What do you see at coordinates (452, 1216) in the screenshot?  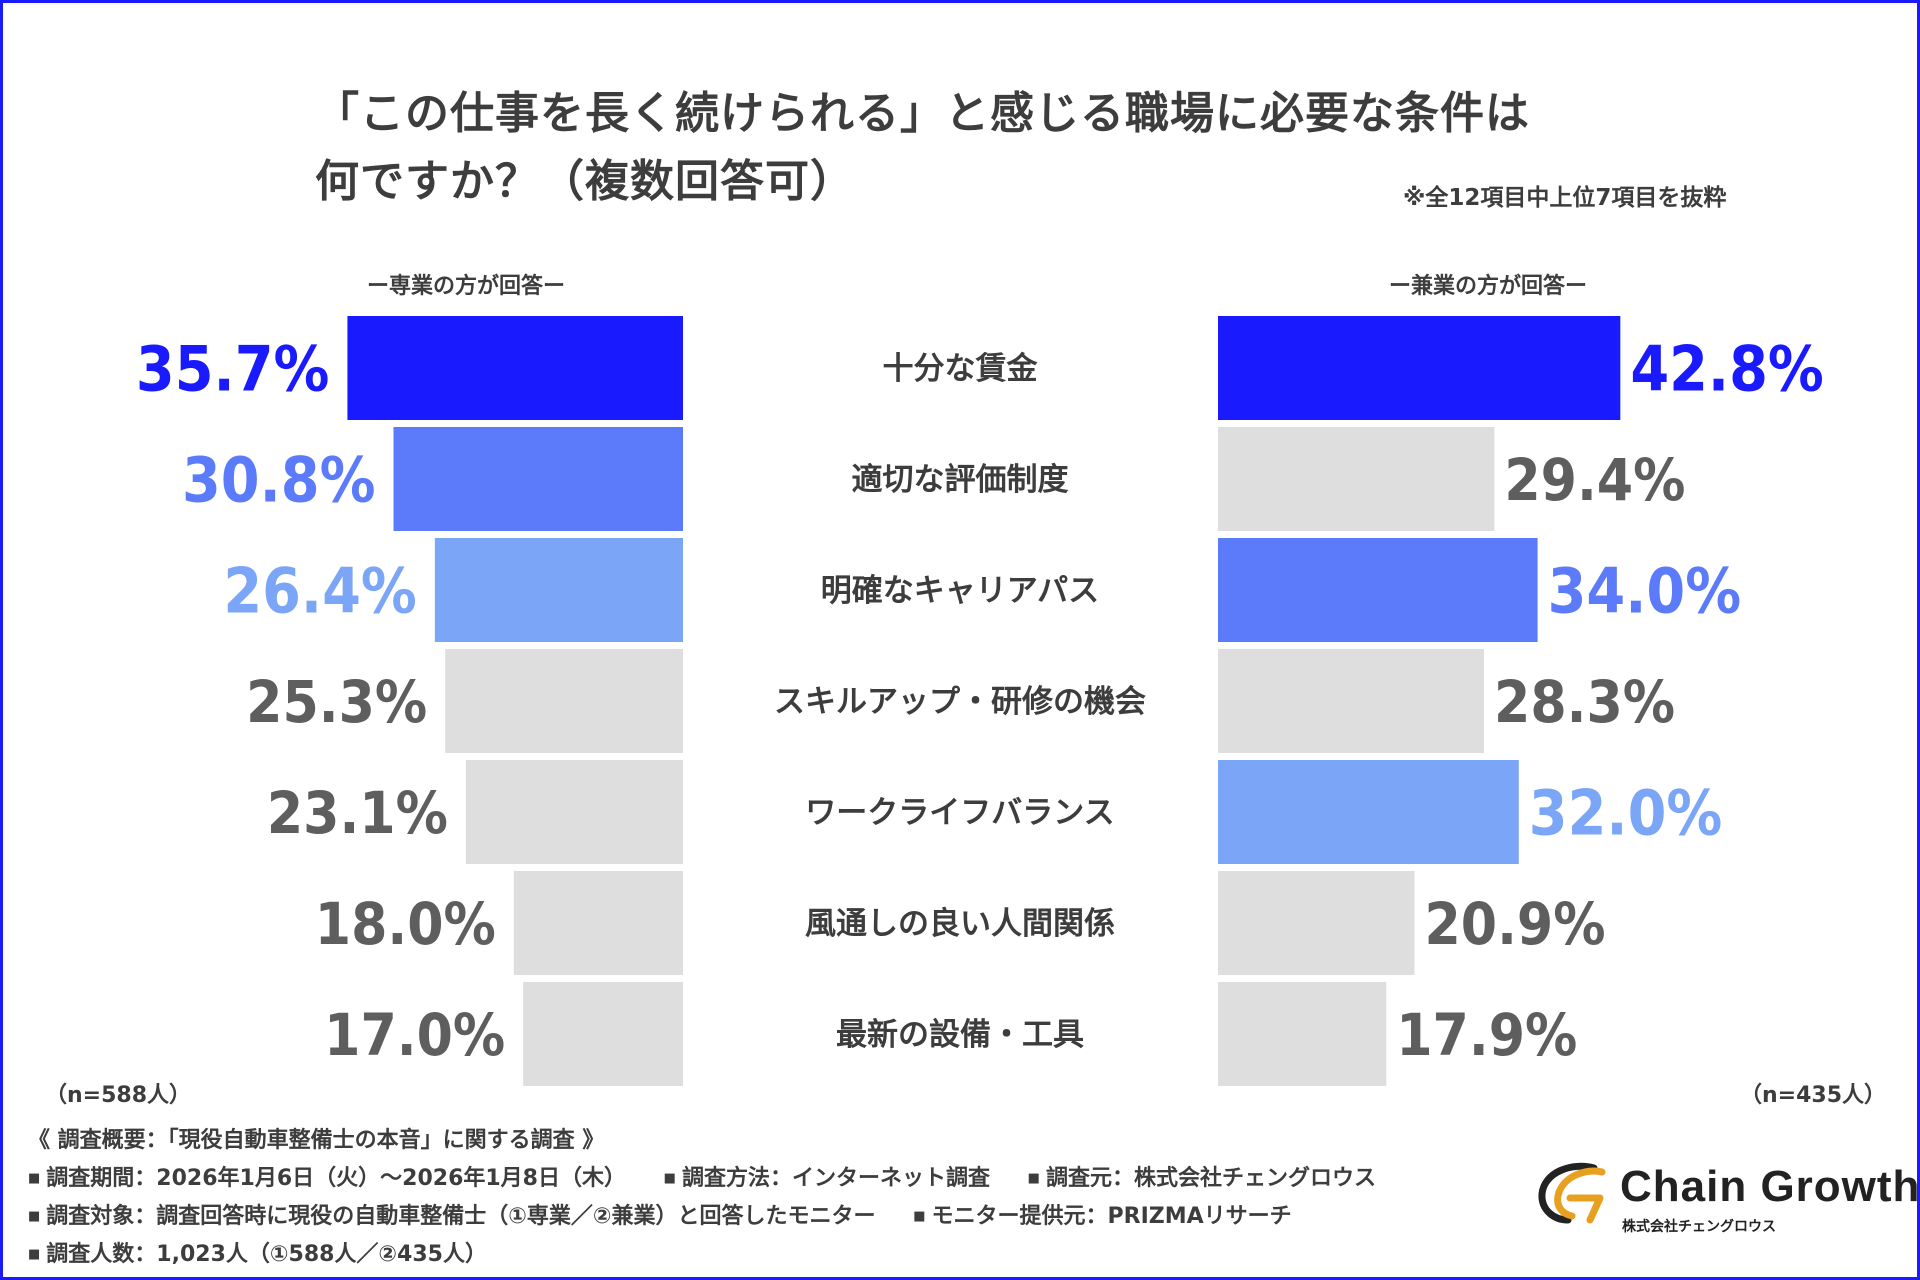 I see `survey-target: ■ 調査対象：調査回答時に現役の自動車整備士（①専業／②兼業）と回答したモニター` at bounding box center [452, 1216].